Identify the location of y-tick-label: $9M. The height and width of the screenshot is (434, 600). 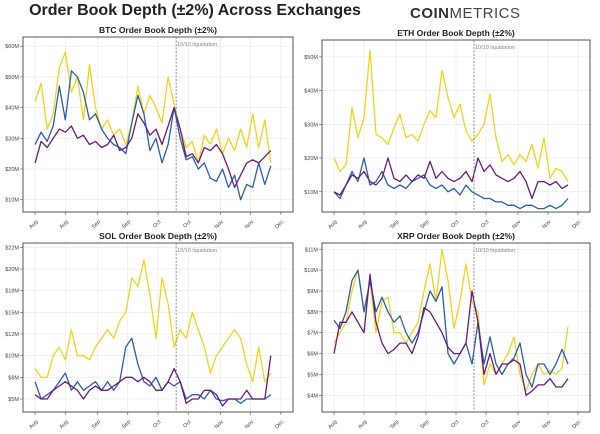
(312, 292).